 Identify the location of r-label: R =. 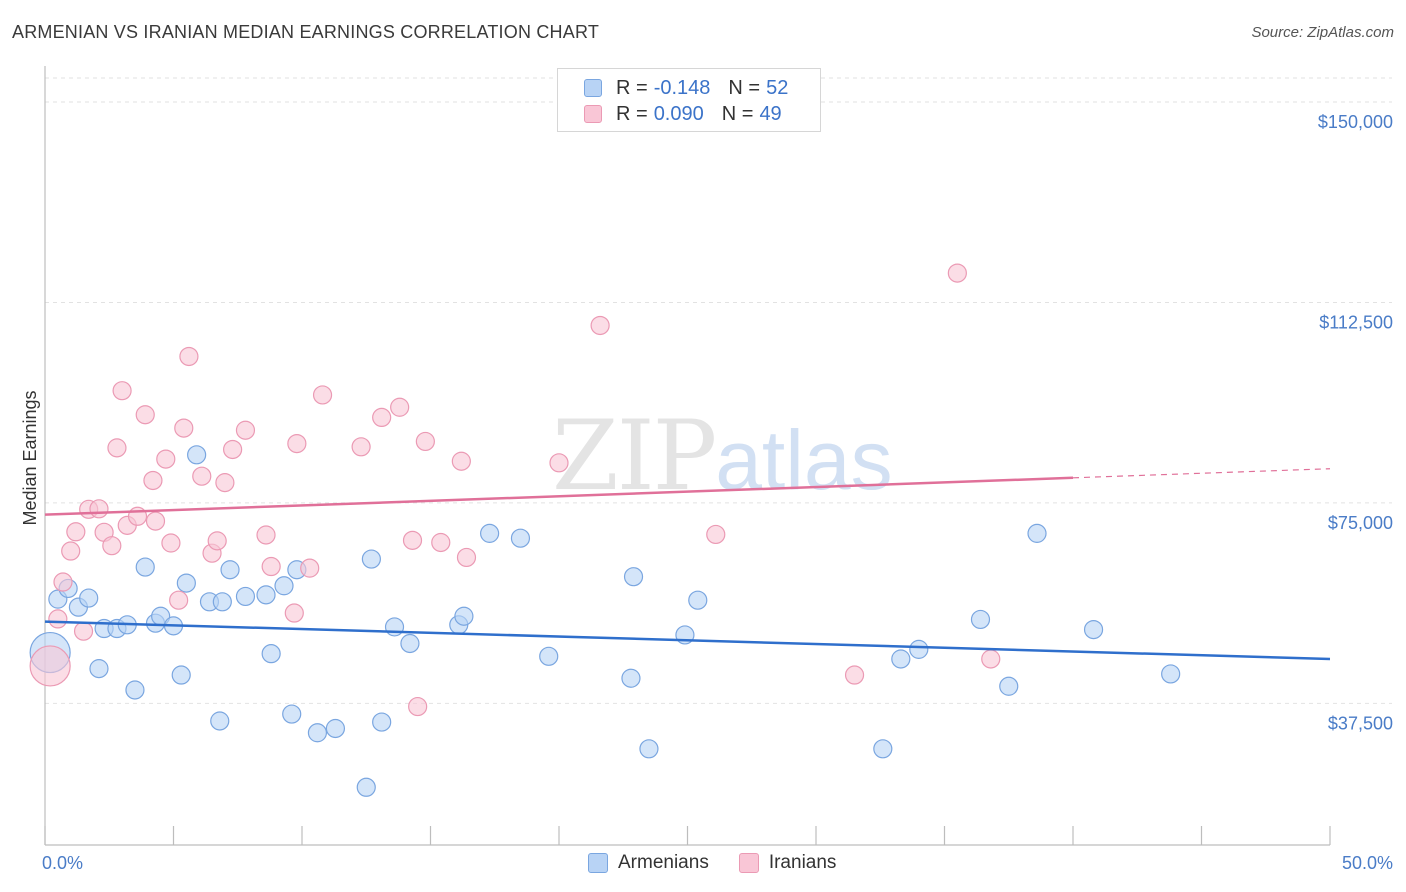
(632, 113).